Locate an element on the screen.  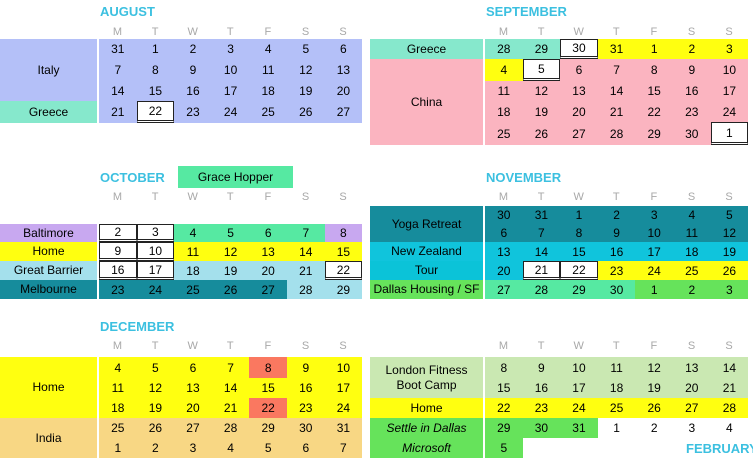
day-cell-october: 7 is located at coordinates (306, 233).